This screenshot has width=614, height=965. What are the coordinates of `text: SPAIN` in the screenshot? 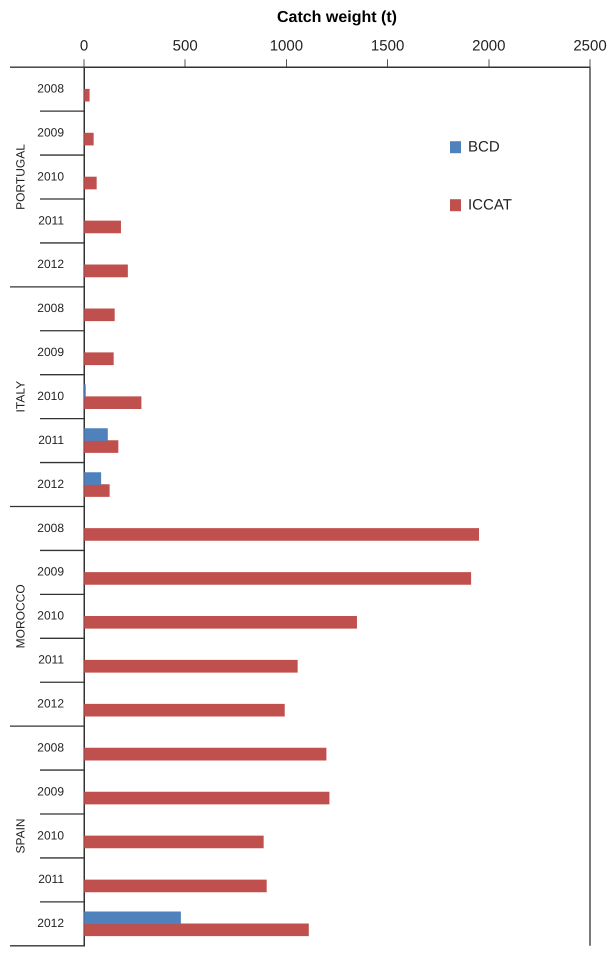 It's located at (20, 836).